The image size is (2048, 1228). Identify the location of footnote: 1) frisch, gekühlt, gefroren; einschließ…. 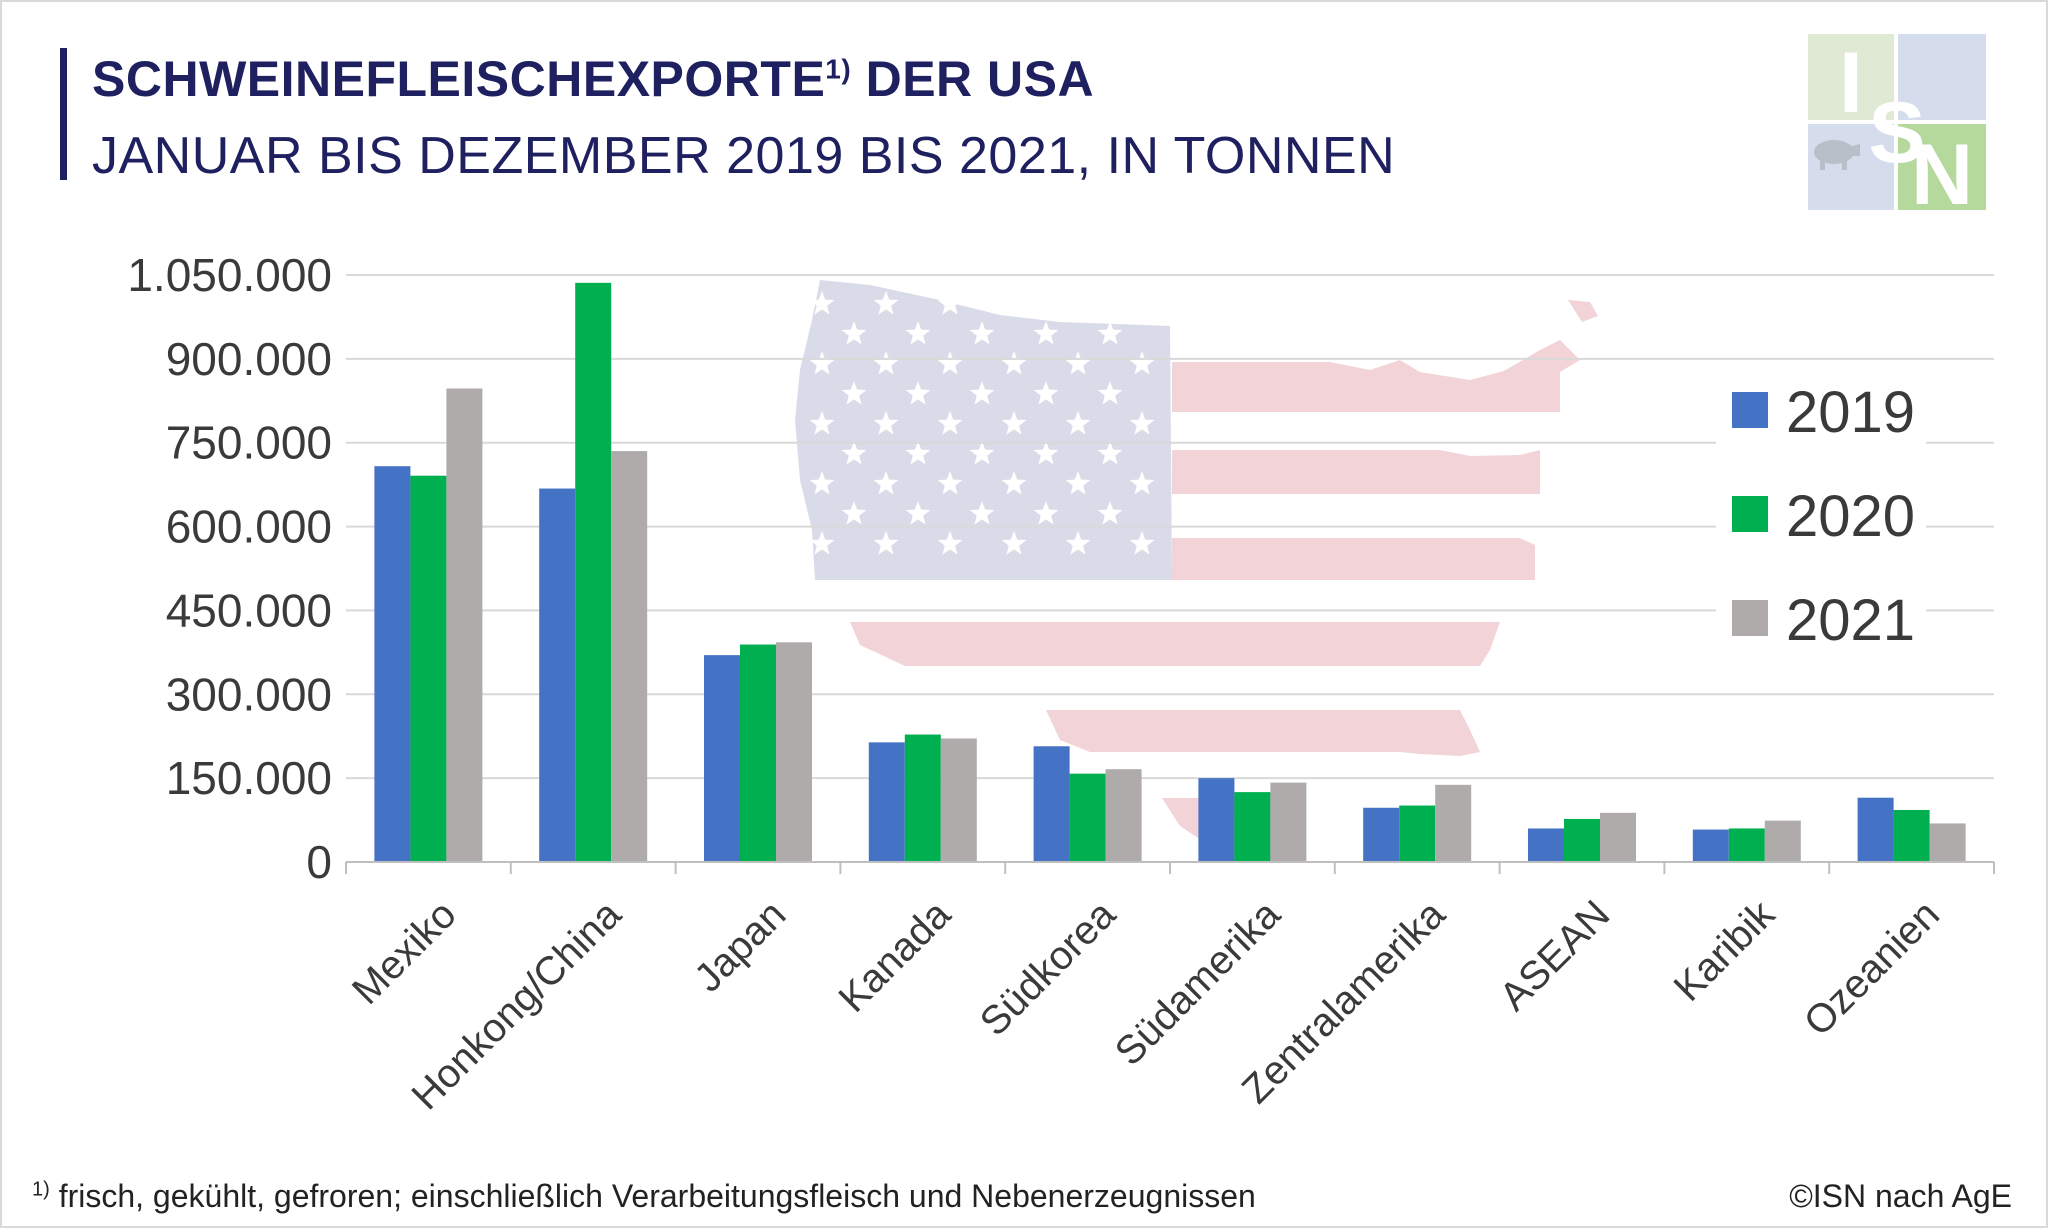
(644, 1196).